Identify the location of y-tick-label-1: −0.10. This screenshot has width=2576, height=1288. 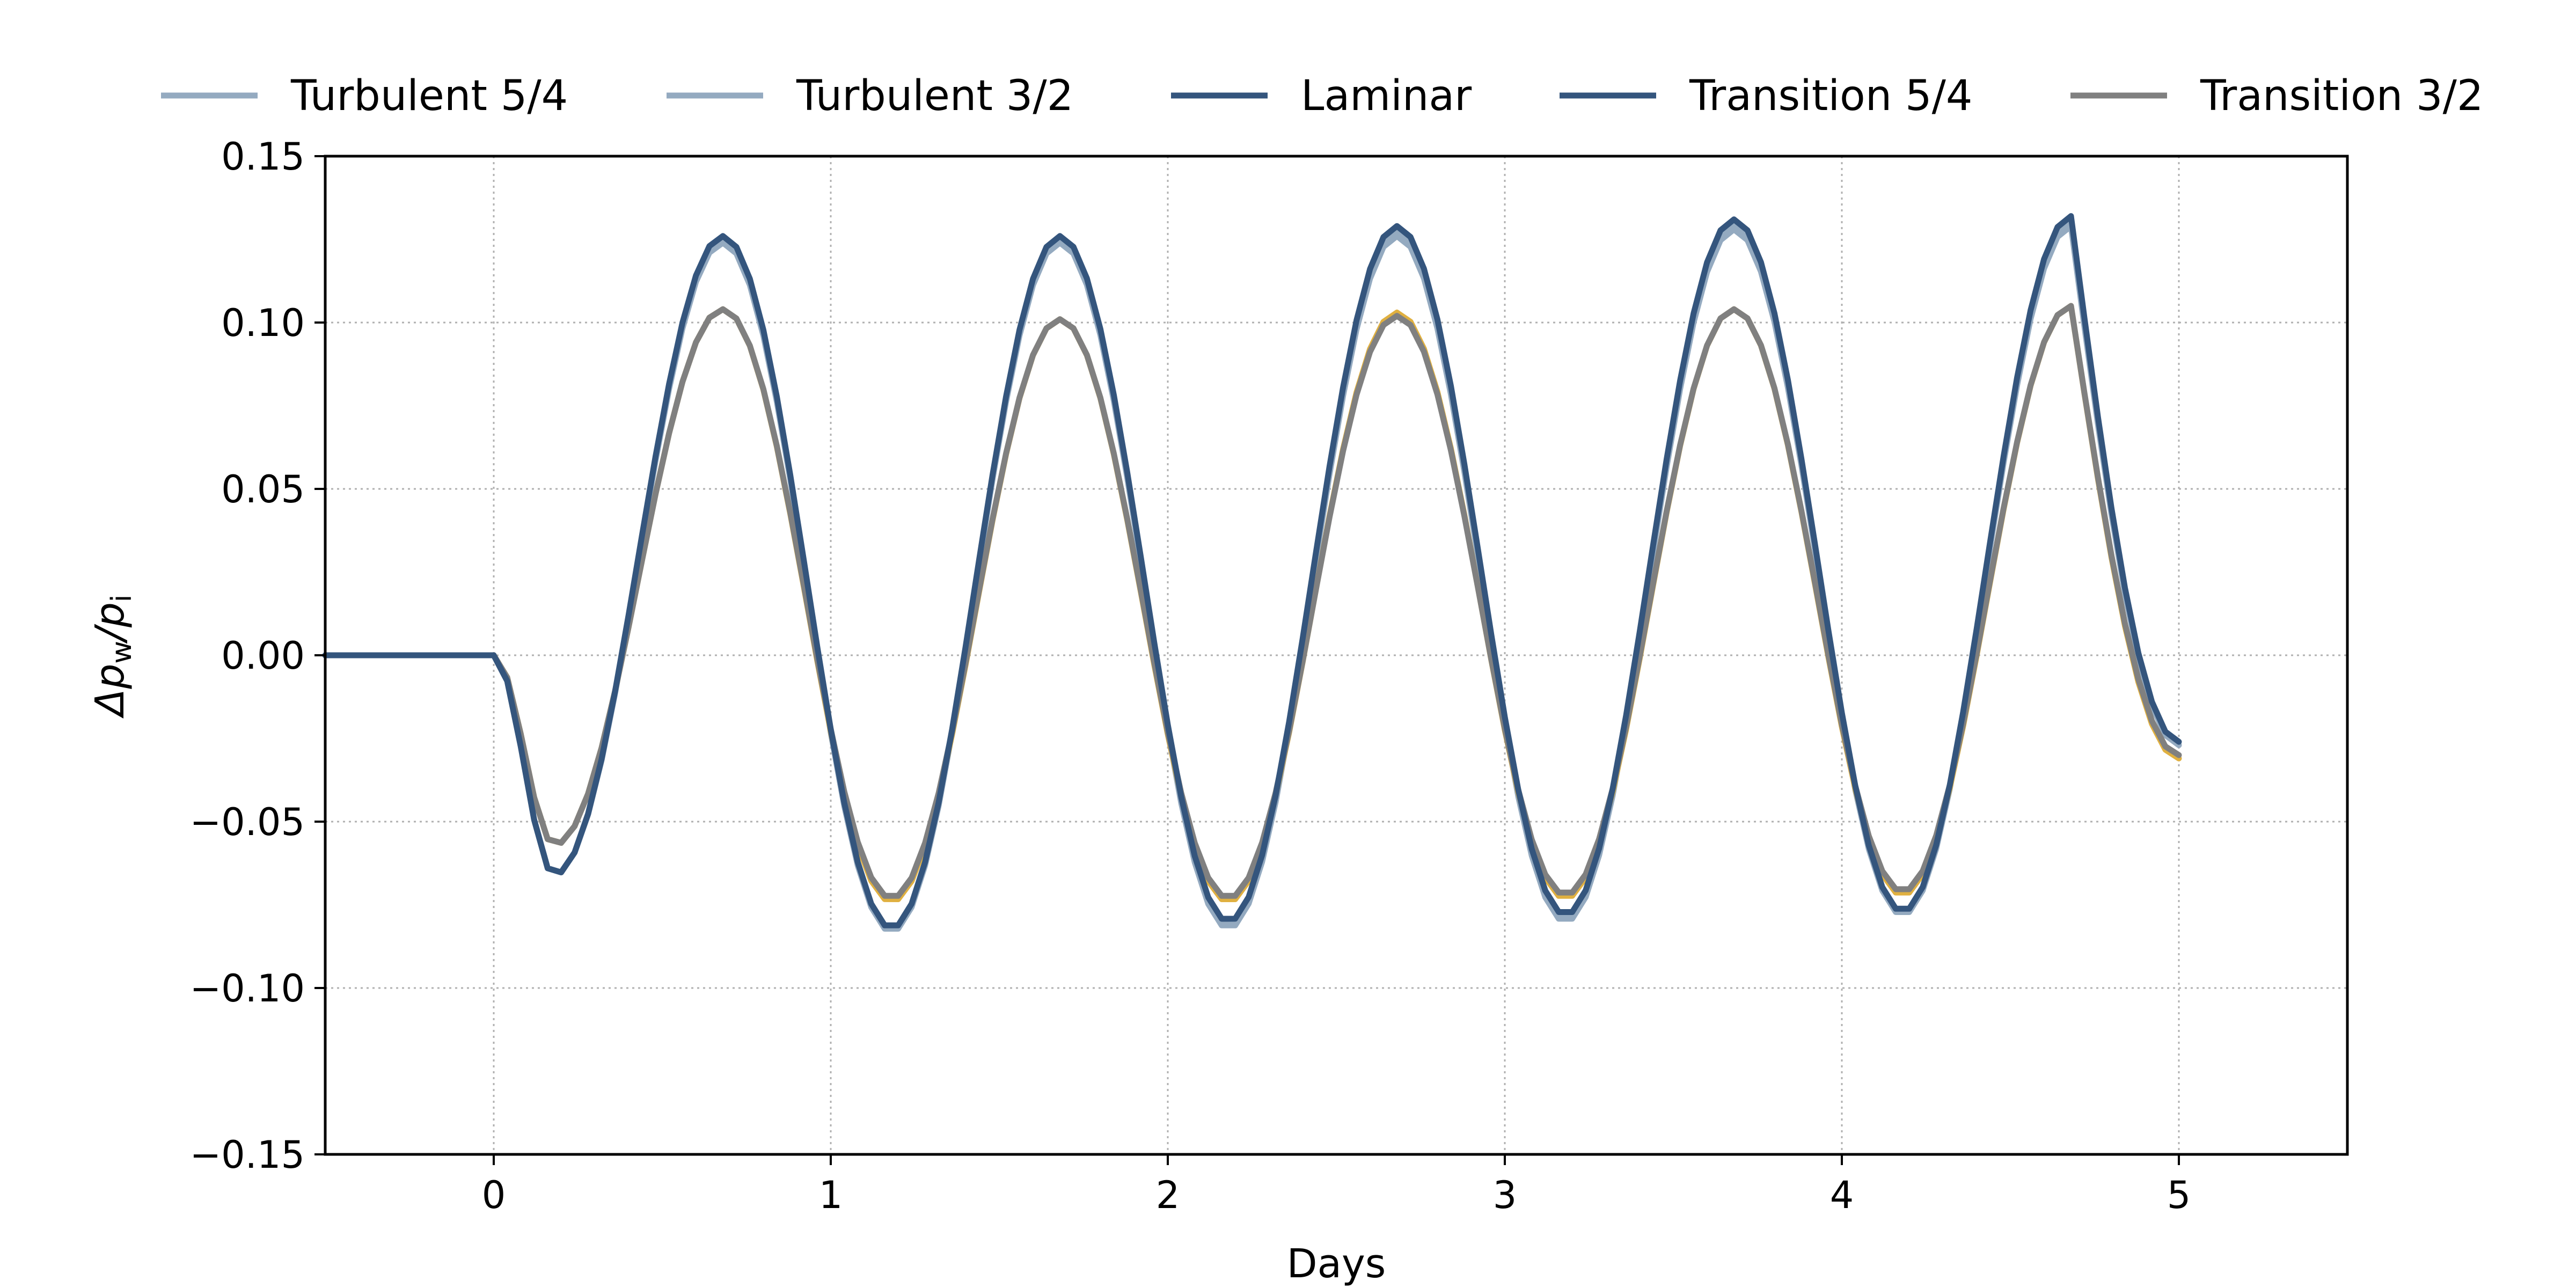
(247, 989).